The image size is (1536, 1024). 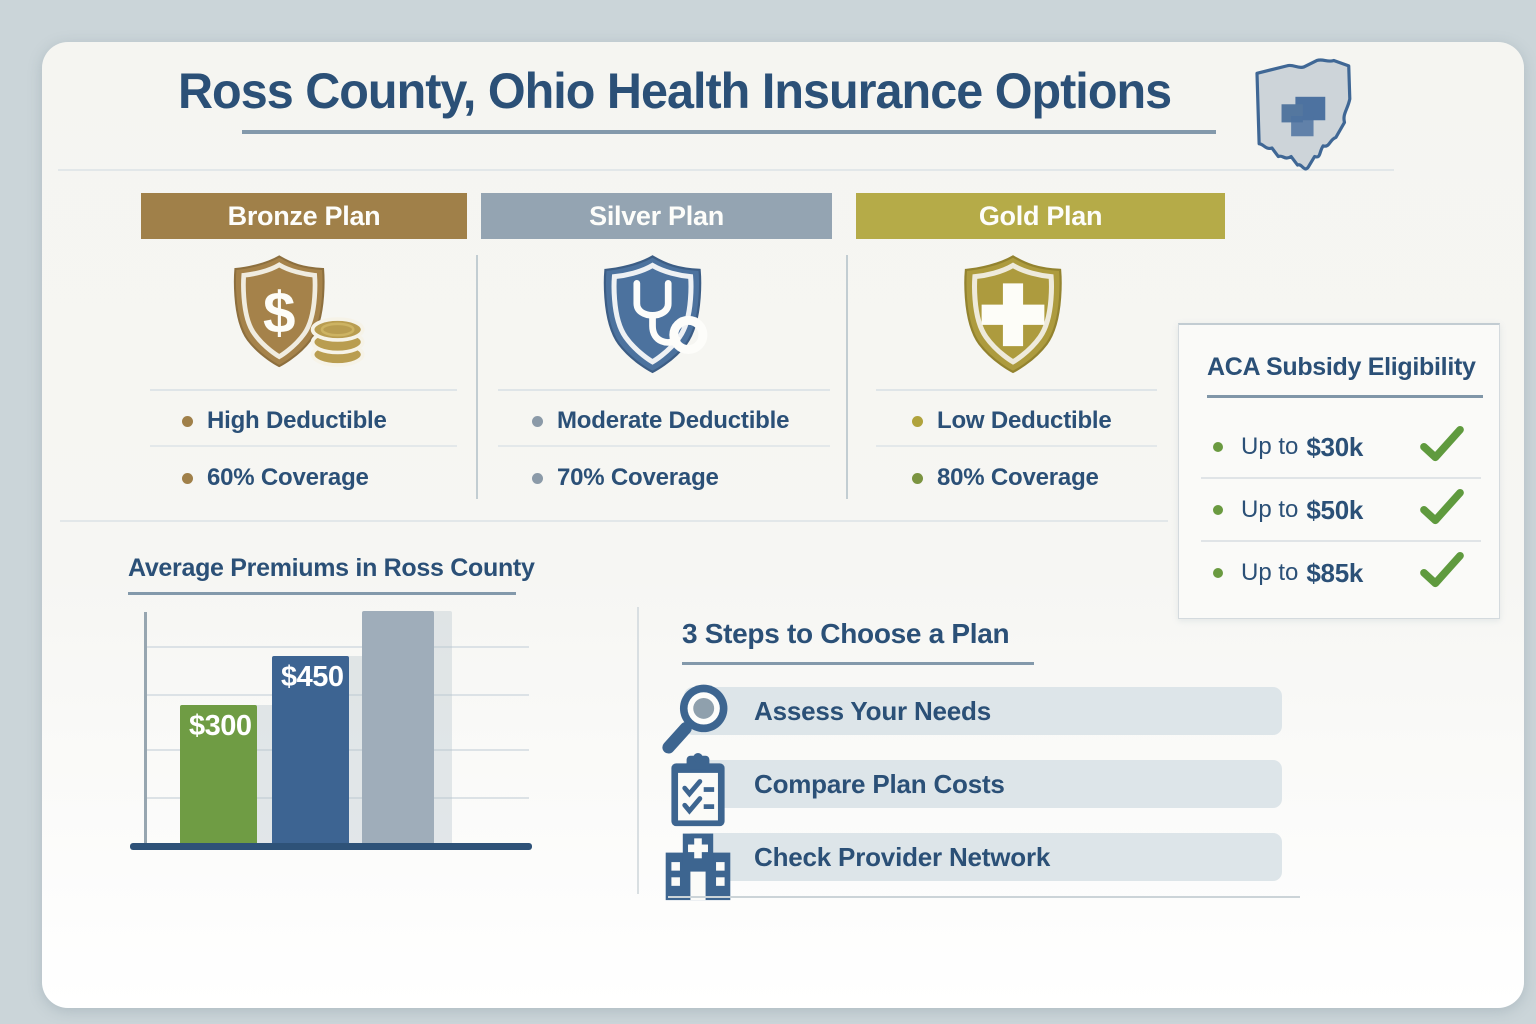 What do you see at coordinates (322, 593) in the screenshot?
I see `chart-title-underline` at bounding box center [322, 593].